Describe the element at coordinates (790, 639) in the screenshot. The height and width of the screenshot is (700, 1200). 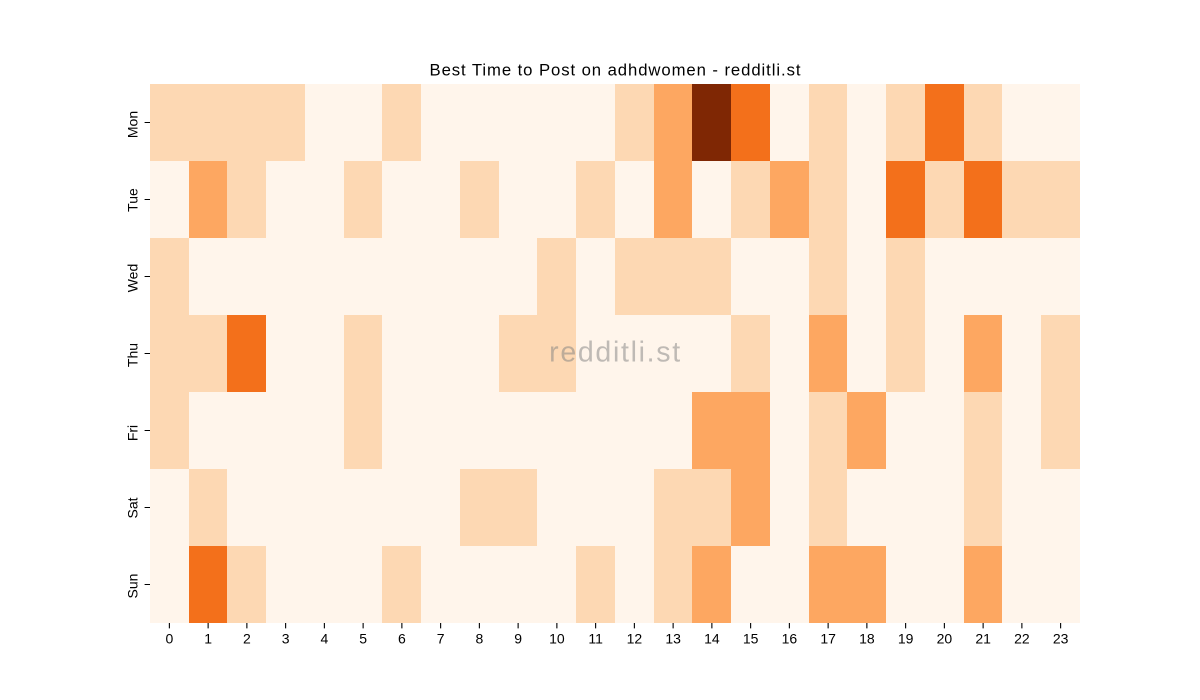
I see `svg-text: 16` at that location.